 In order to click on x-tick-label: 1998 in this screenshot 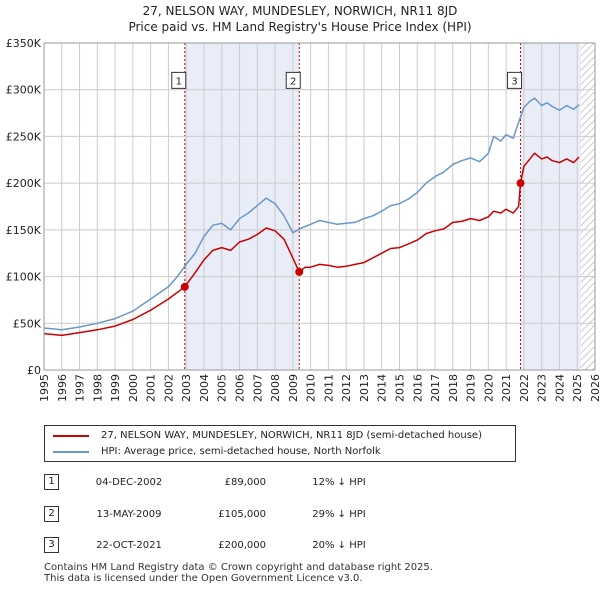, I will do `click(97, 388)`.